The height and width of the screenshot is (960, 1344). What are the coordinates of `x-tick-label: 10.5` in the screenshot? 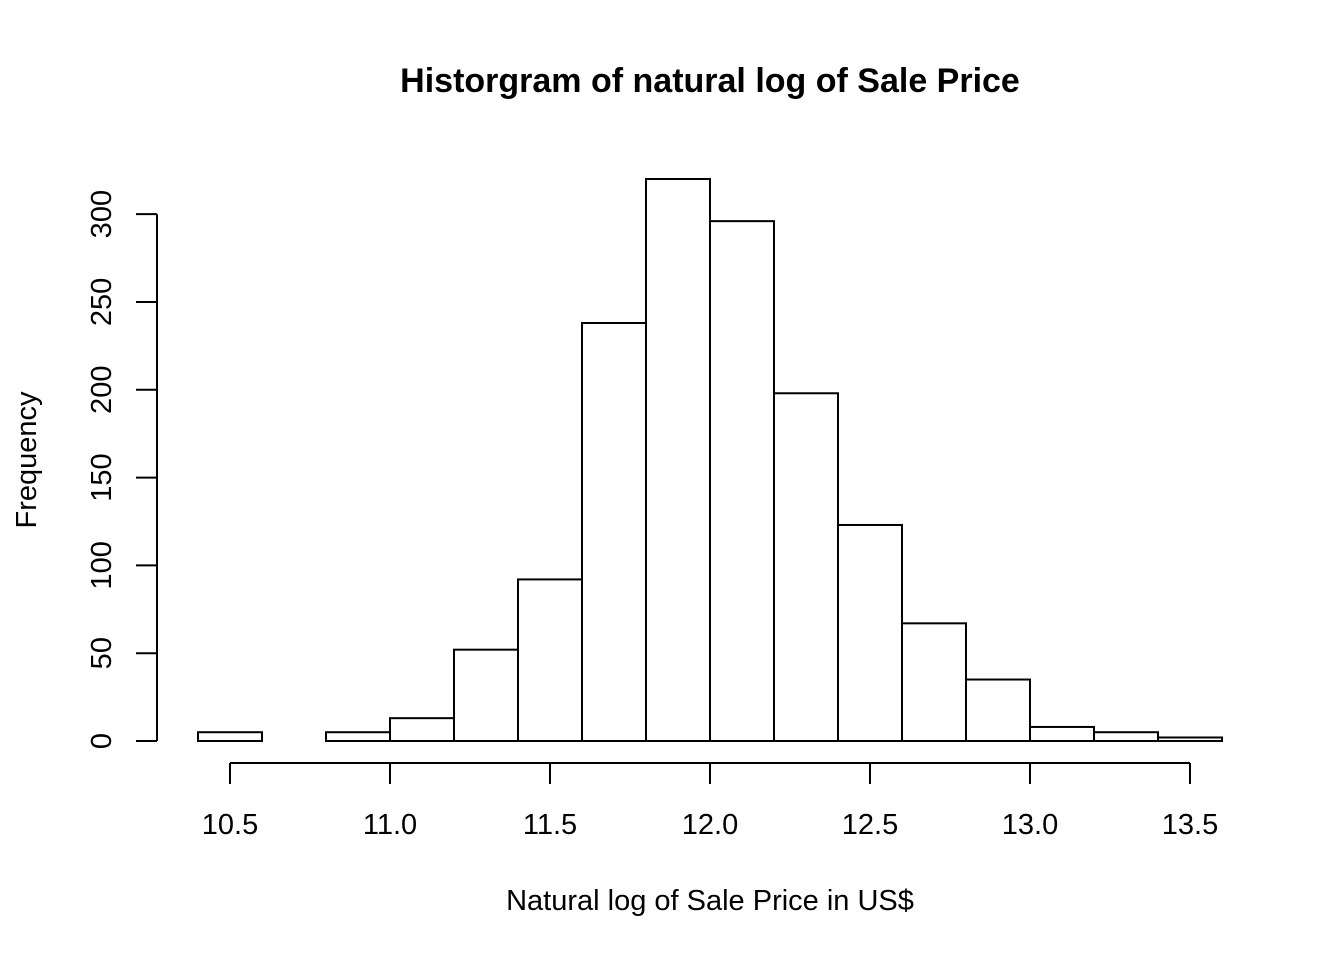 It's located at (230, 825).